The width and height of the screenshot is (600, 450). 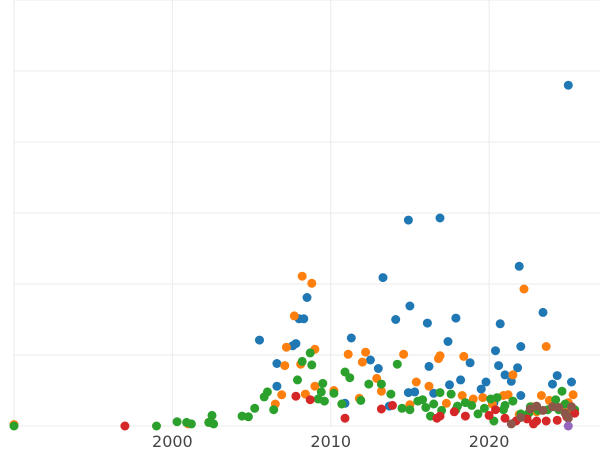 What do you see at coordinates (330, 441) in the screenshot?
I see `x-axis-tick-labels: 2000 2010 2020` at bounding box center [330, 441].